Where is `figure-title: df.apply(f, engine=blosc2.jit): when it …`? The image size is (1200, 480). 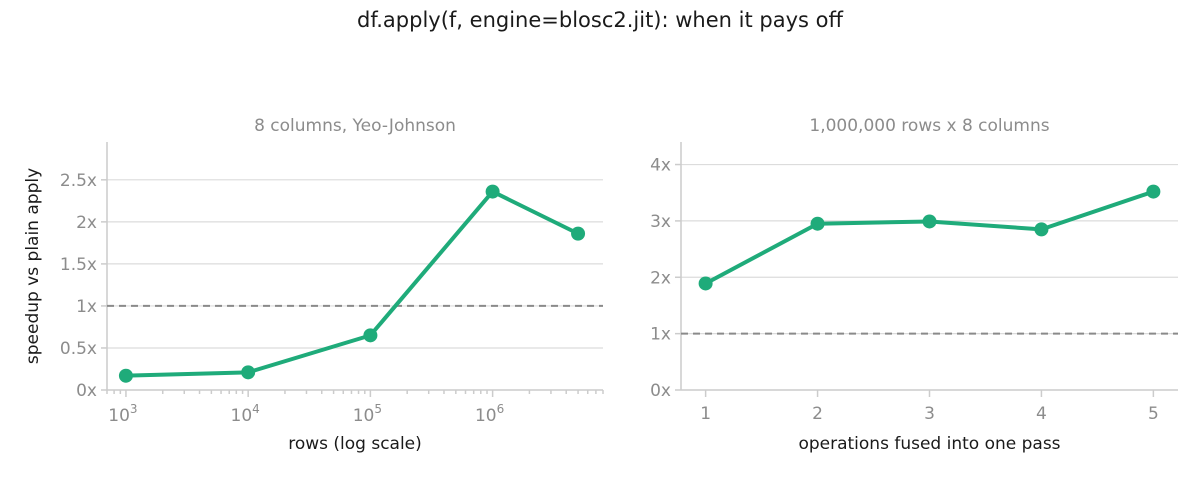
figure-title: df.apply(f, engine=blosc2.jit): when it … is located at coordinates (600, 20).